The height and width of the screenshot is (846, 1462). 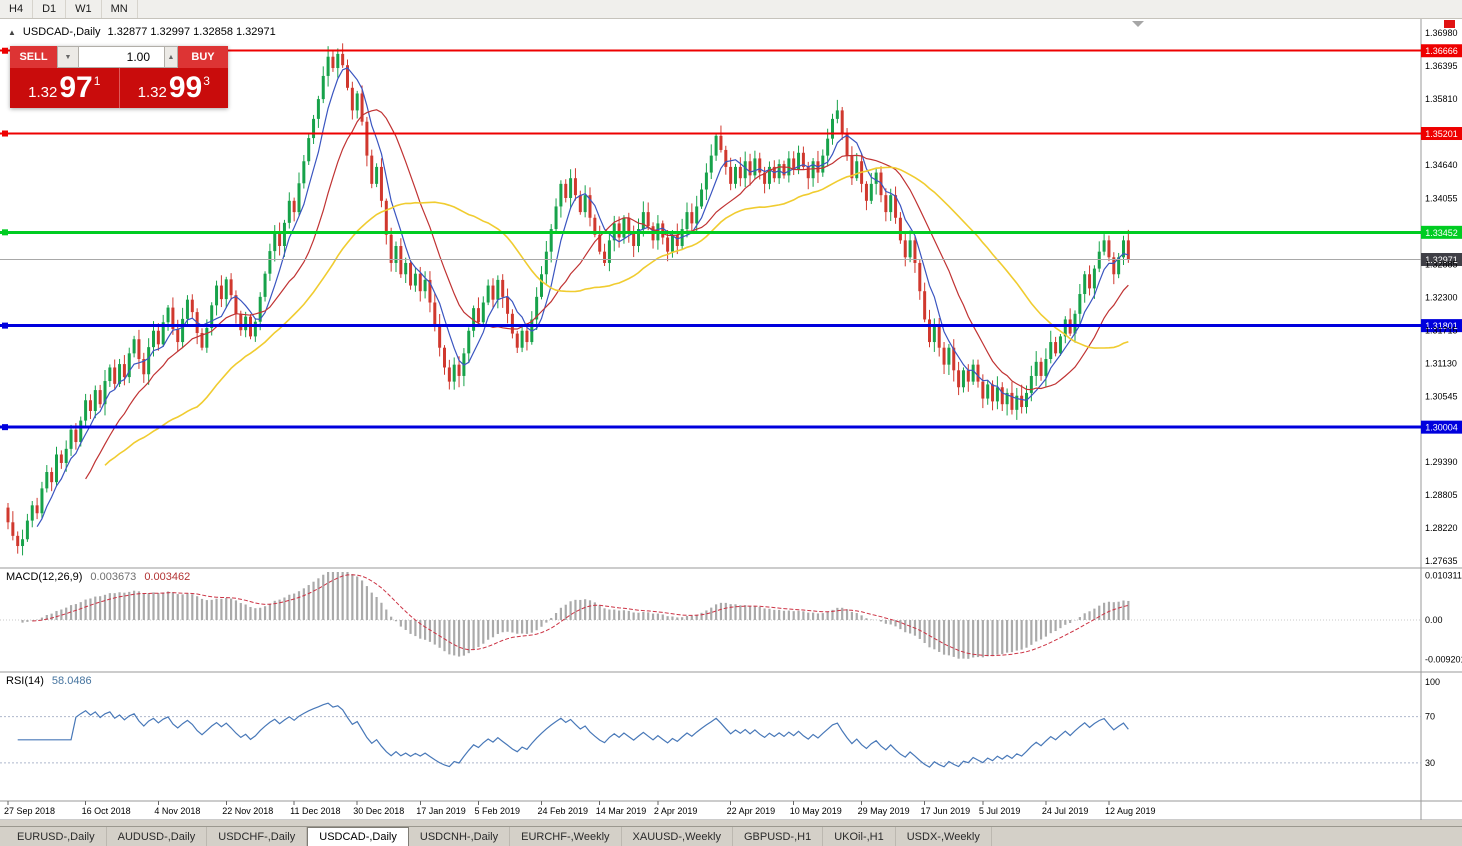 What do you see at coordinates (1138, 24) in the screenshot?
I see `chart-shift-marker` at bounding box center [1138, 24].